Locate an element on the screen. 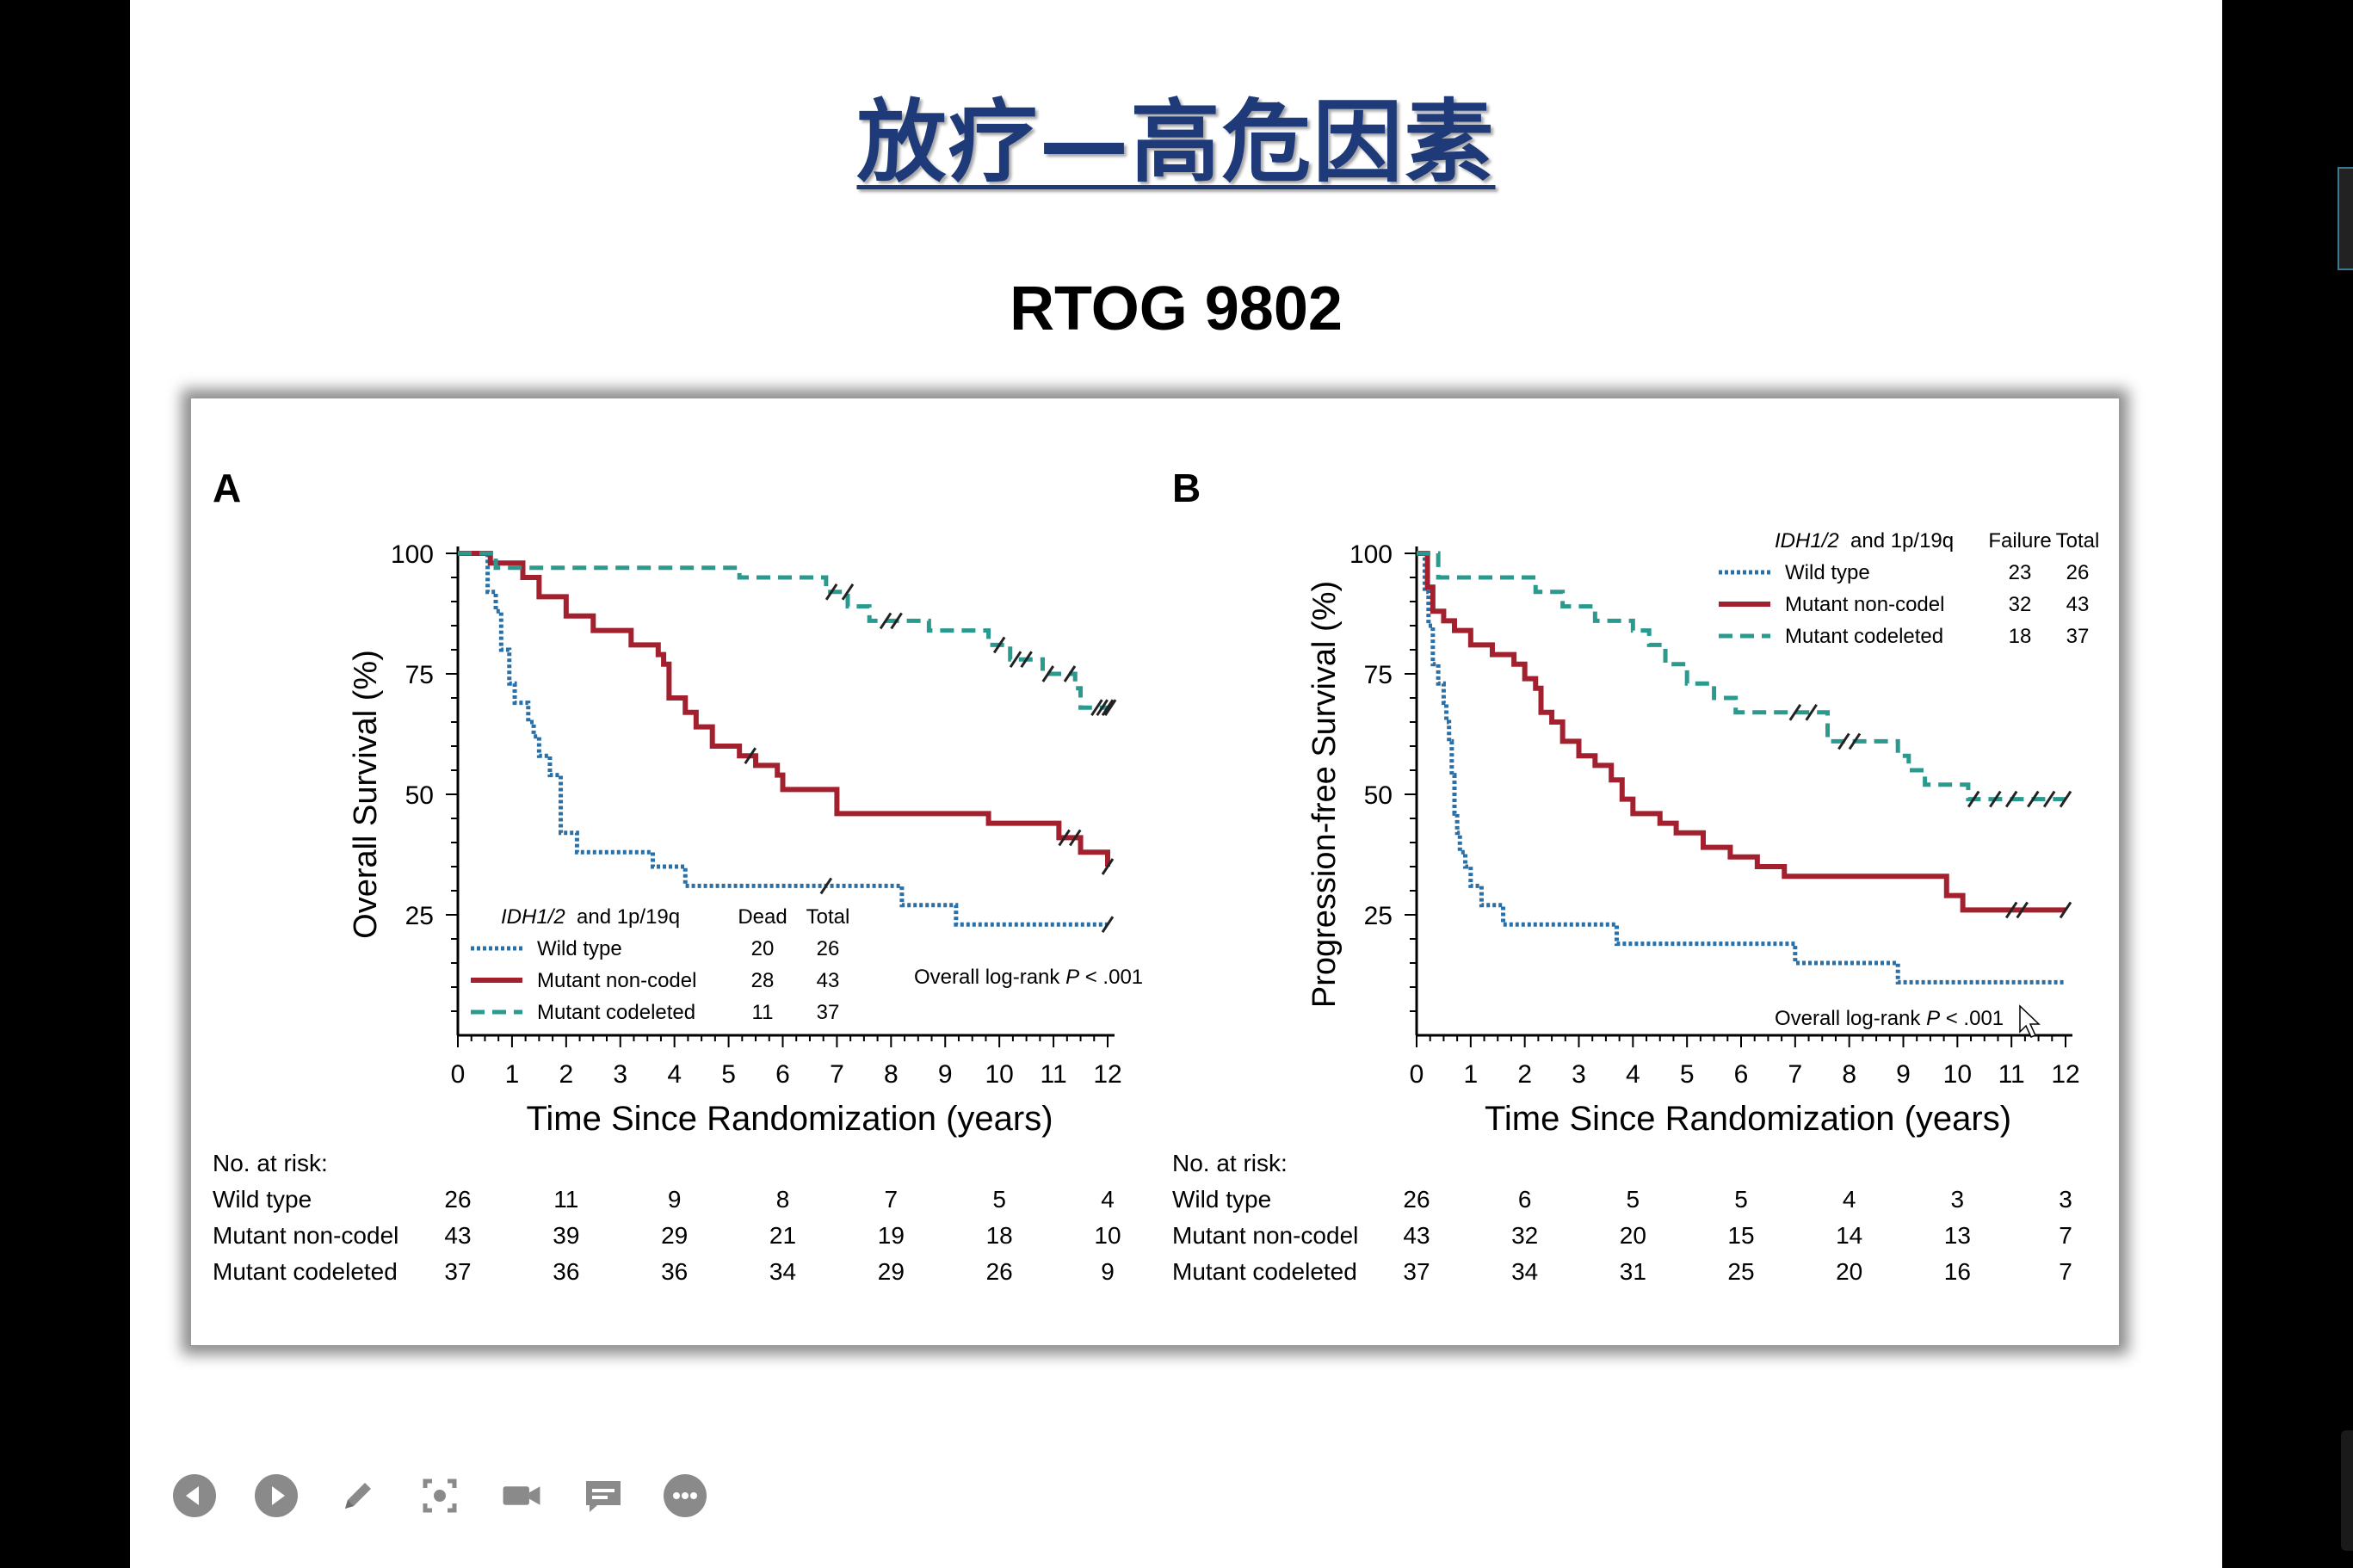 This screenshot has width=2353, height=1568. at-risk-value: 20 is located at coordinates (1633, 1235).